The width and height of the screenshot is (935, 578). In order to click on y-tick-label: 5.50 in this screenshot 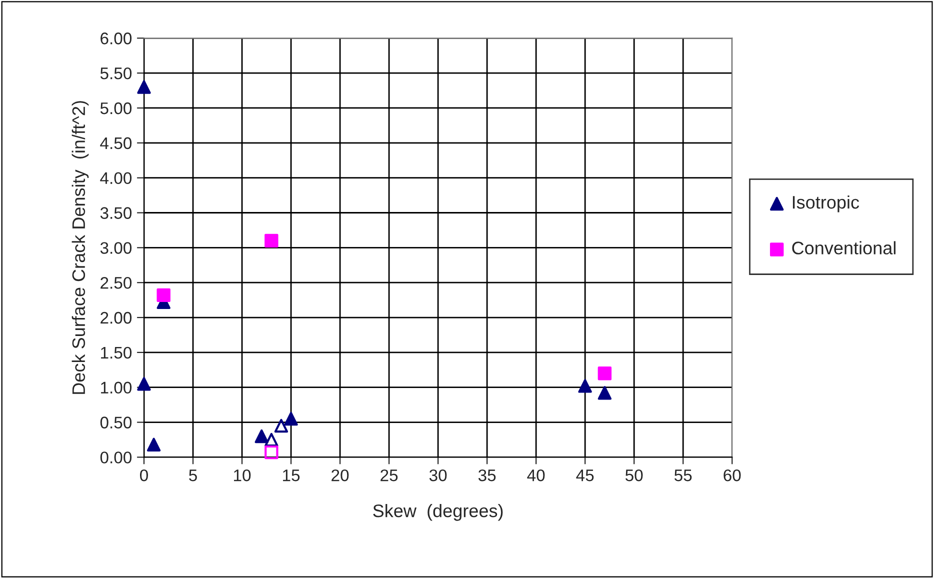, I will do `click(116, 73)`.